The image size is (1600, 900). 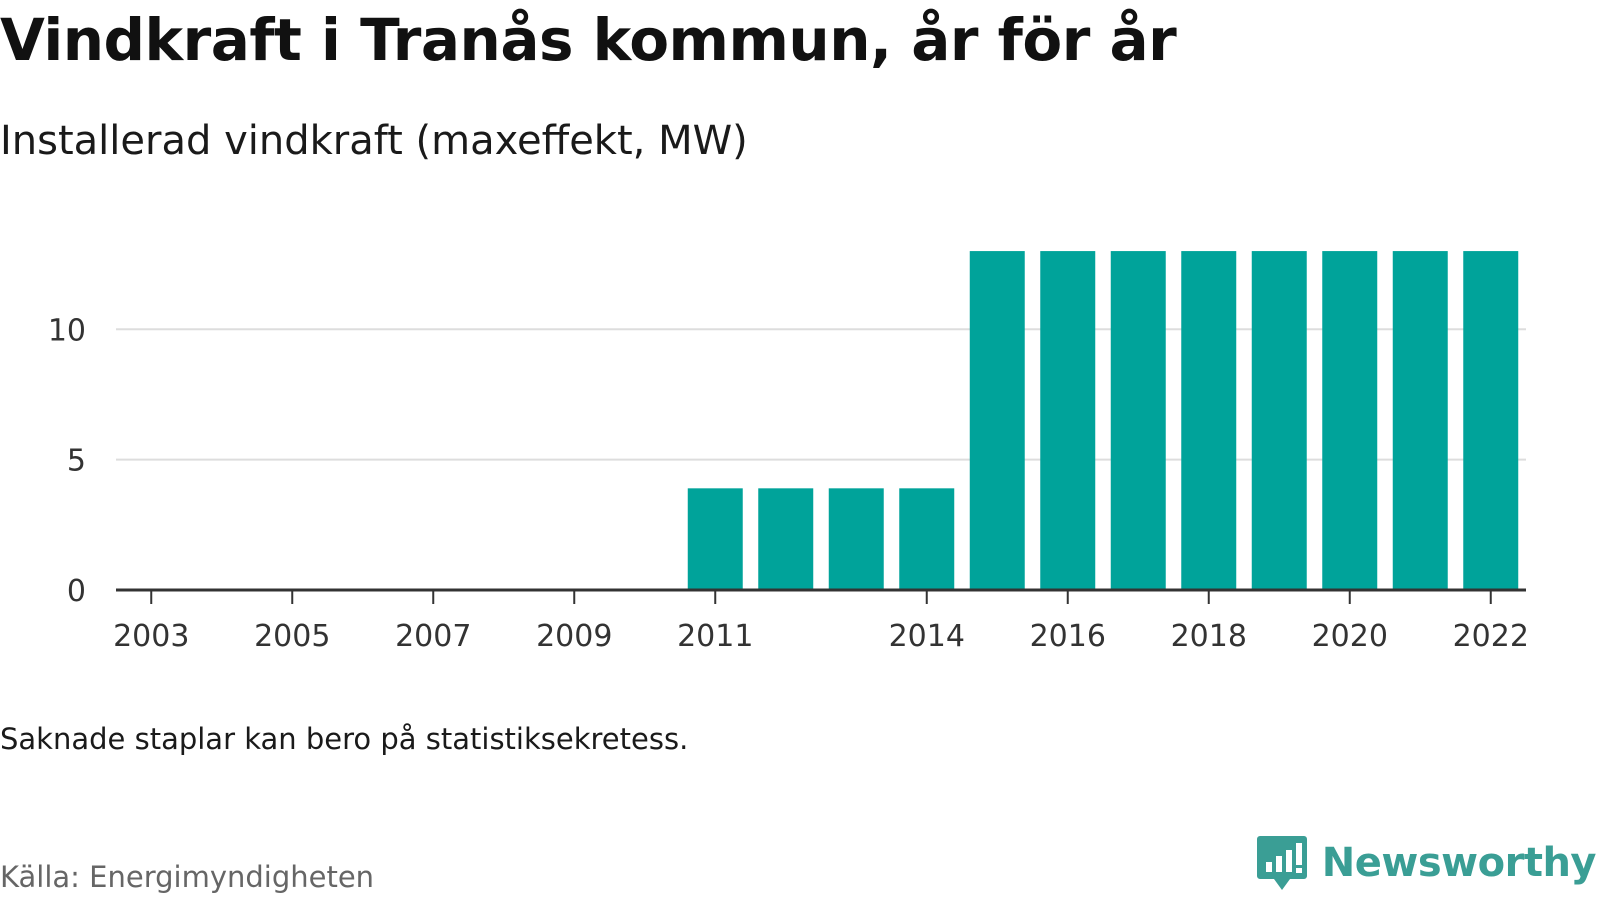 What do you see at coordinates (1209, 636) in the screenshot?
I see `x-tick-label: 2018` at bounding box center [1209, 636].